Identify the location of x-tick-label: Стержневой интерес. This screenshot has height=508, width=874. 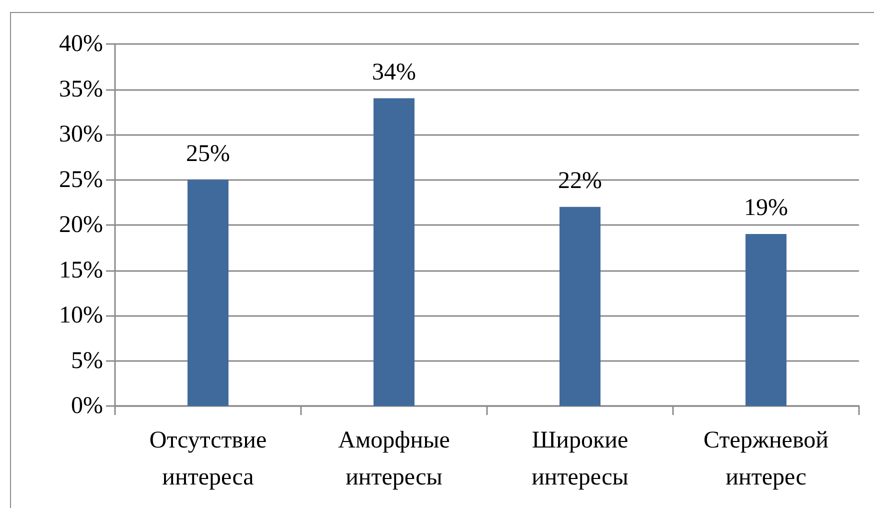
(766, 459).